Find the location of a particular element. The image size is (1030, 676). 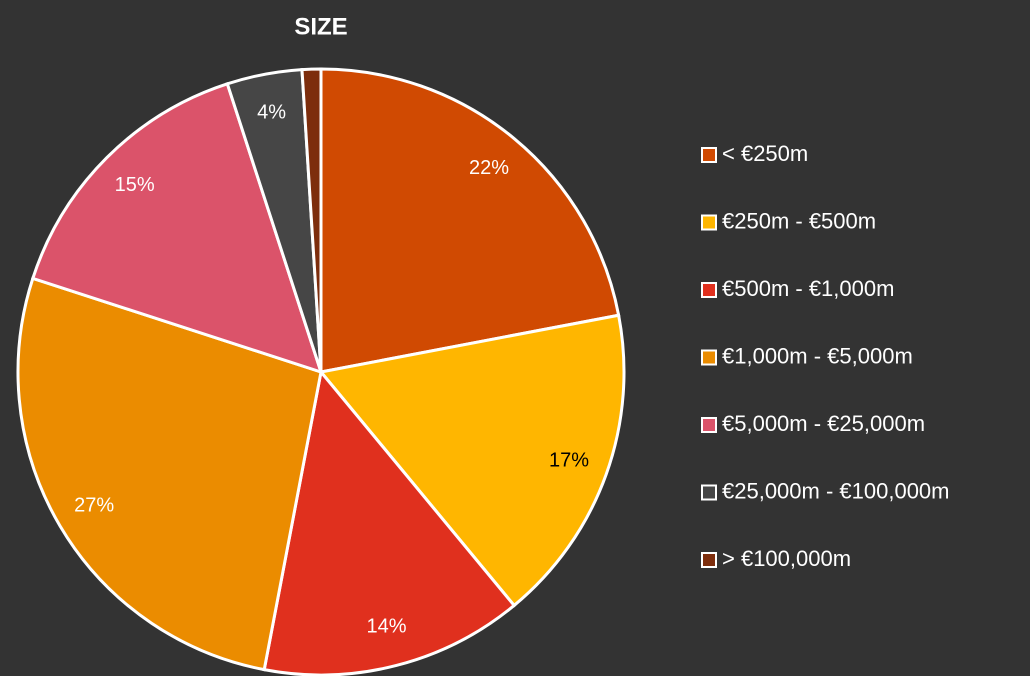

legend-label: €5,000m - €25,000m is located at coordinates (823, 423).